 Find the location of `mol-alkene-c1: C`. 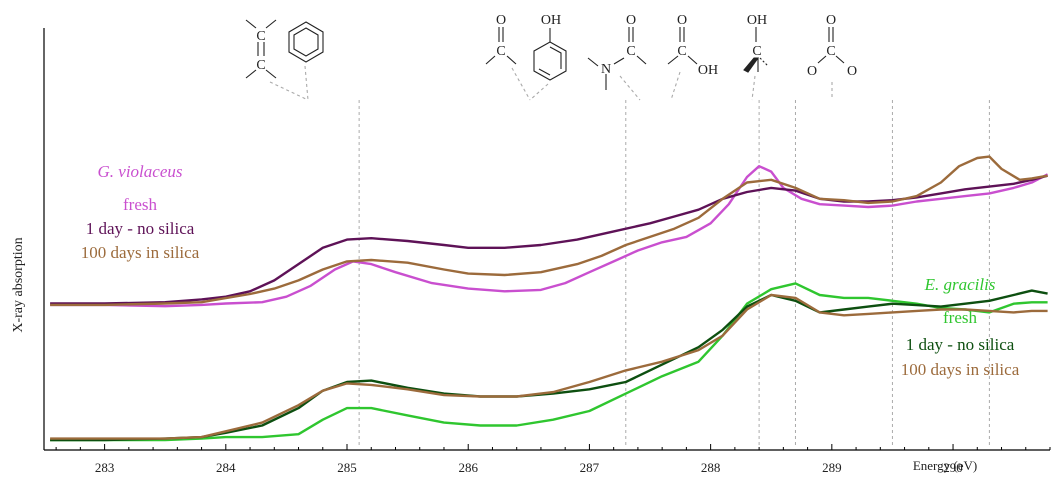

mol-alkene-c1: C is located at coordinates (260, 36).